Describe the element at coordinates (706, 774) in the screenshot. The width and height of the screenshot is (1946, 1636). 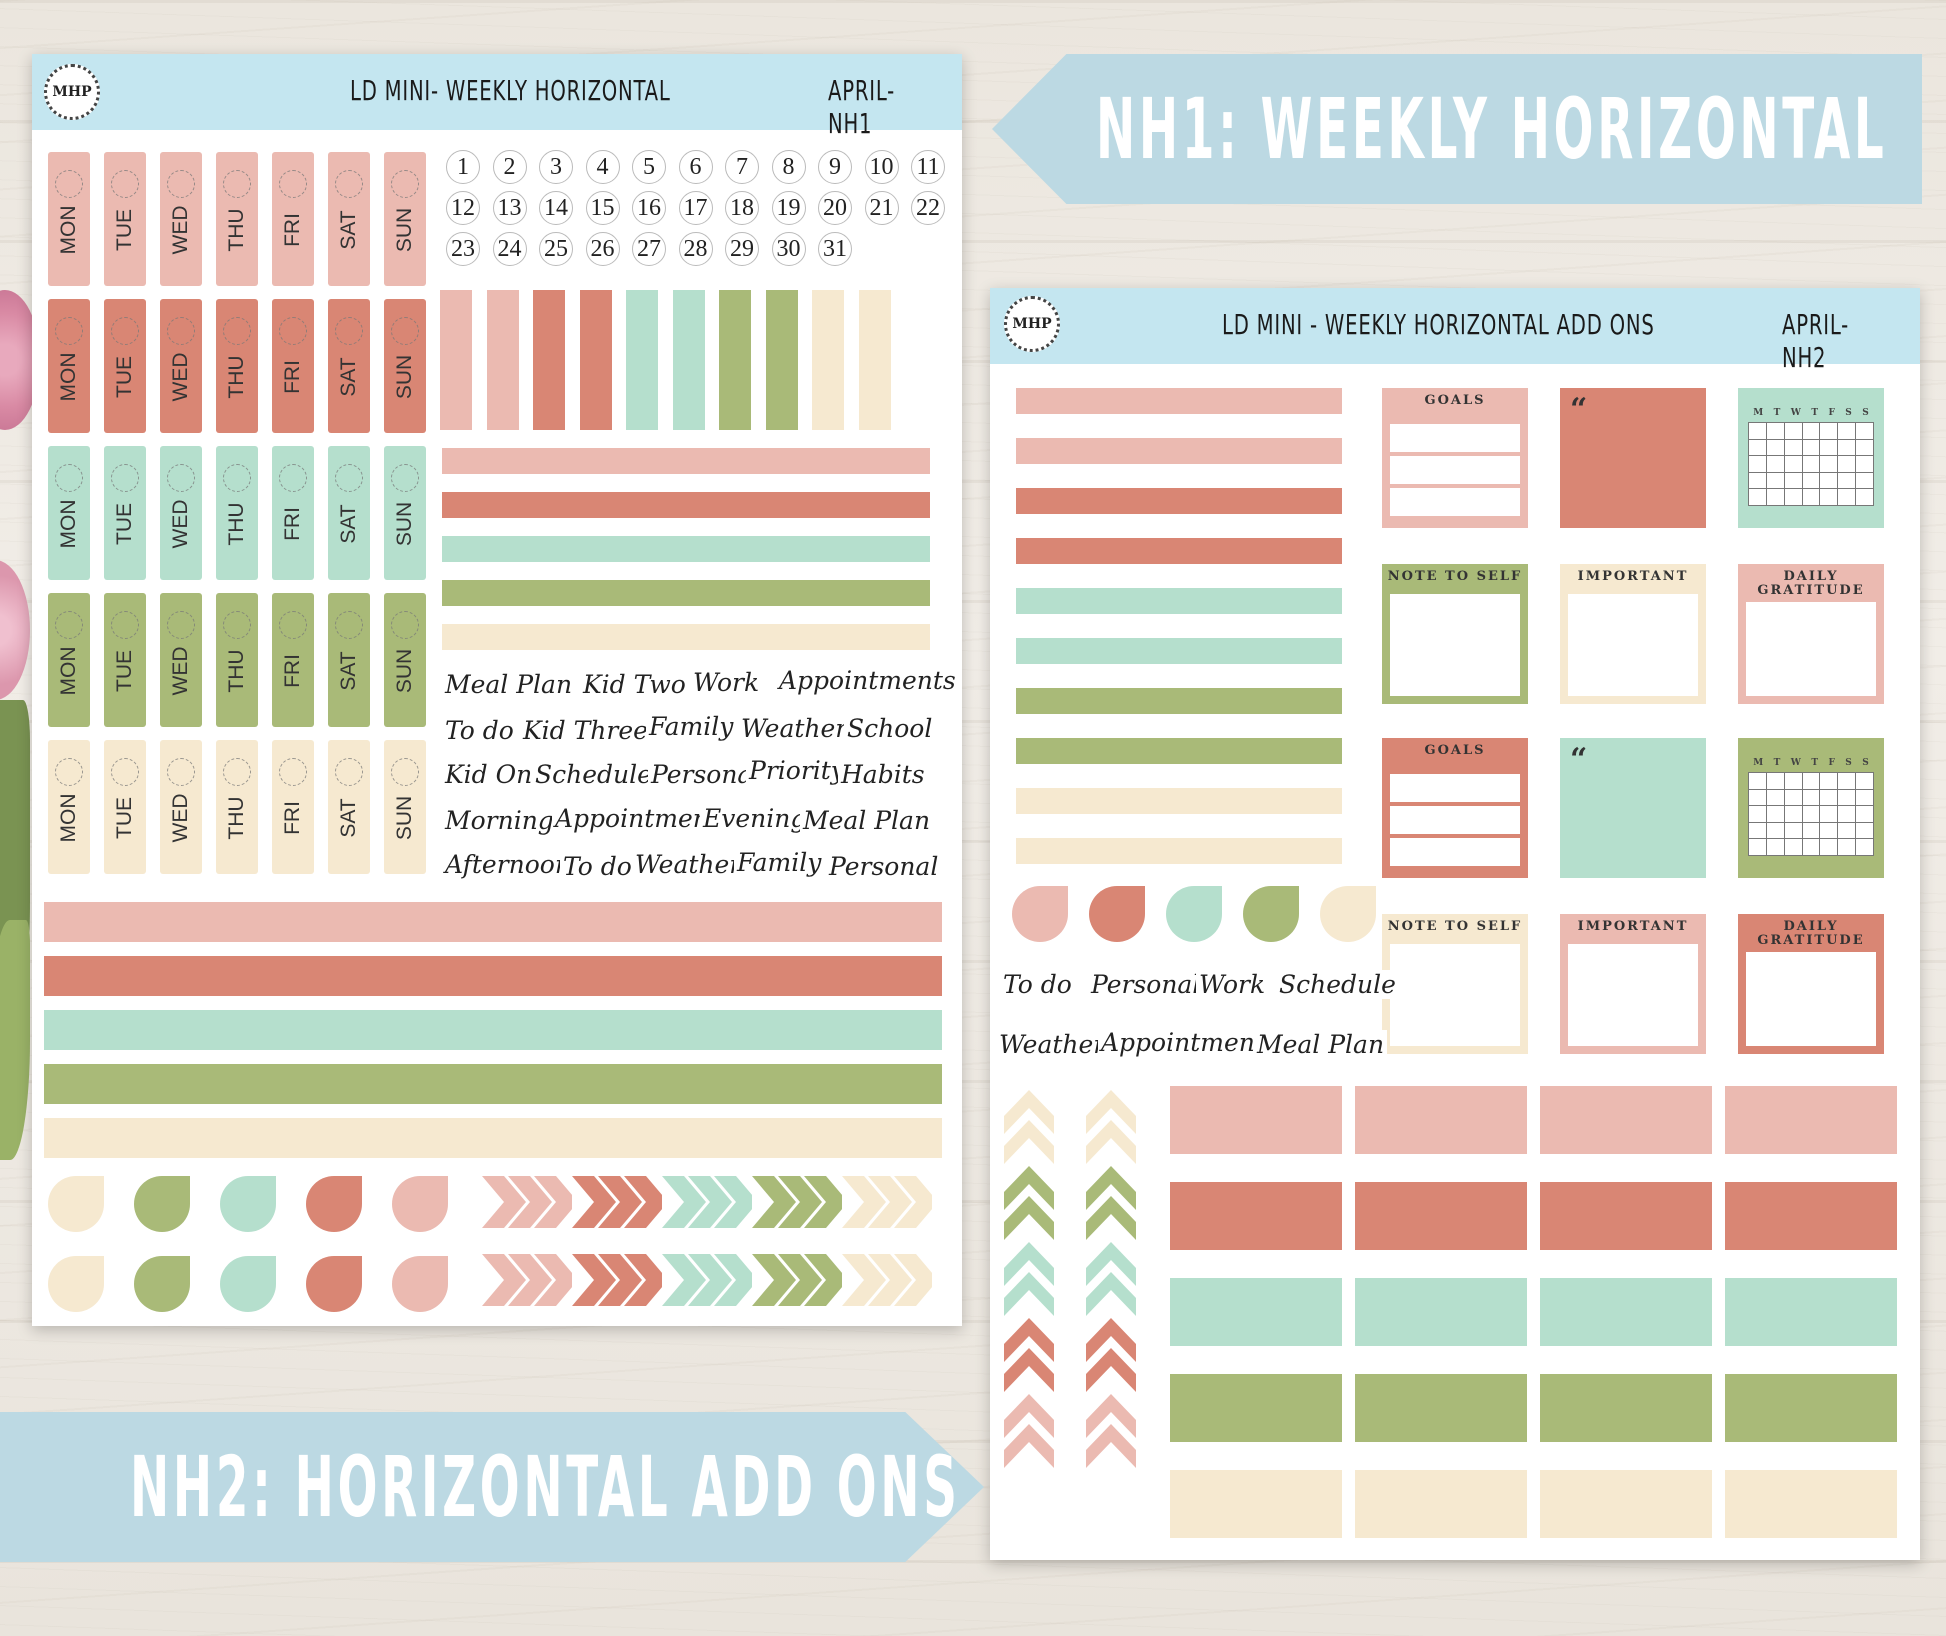
I see `word-sticker: Personal` at that location.